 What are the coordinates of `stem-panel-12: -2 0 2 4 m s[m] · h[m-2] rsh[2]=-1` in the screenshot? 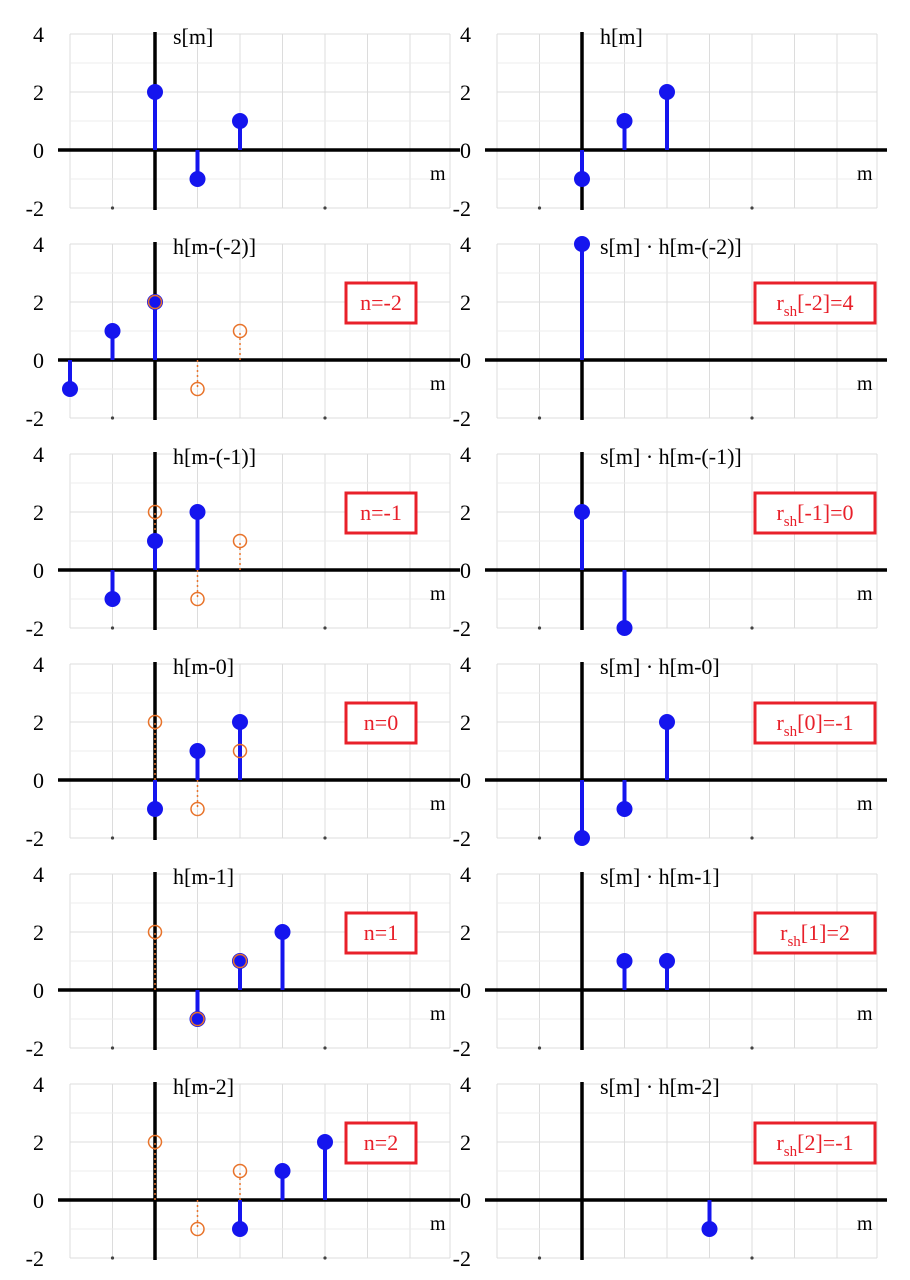 It's located at (670, 1171).